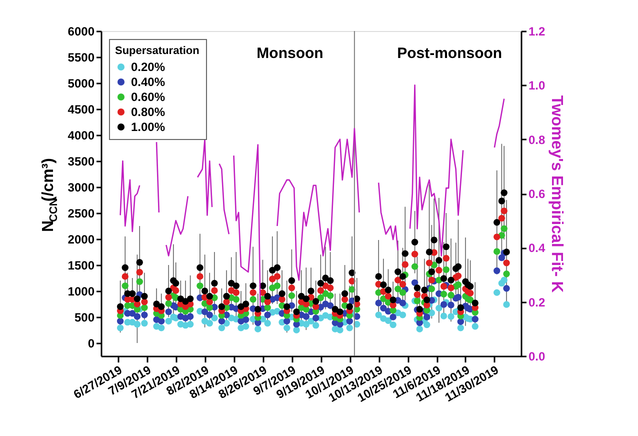  What do you see at coordinates (148, 82) in the screenshot?
I see `legend-label: 0.40%` at bounding box center [148, 82].